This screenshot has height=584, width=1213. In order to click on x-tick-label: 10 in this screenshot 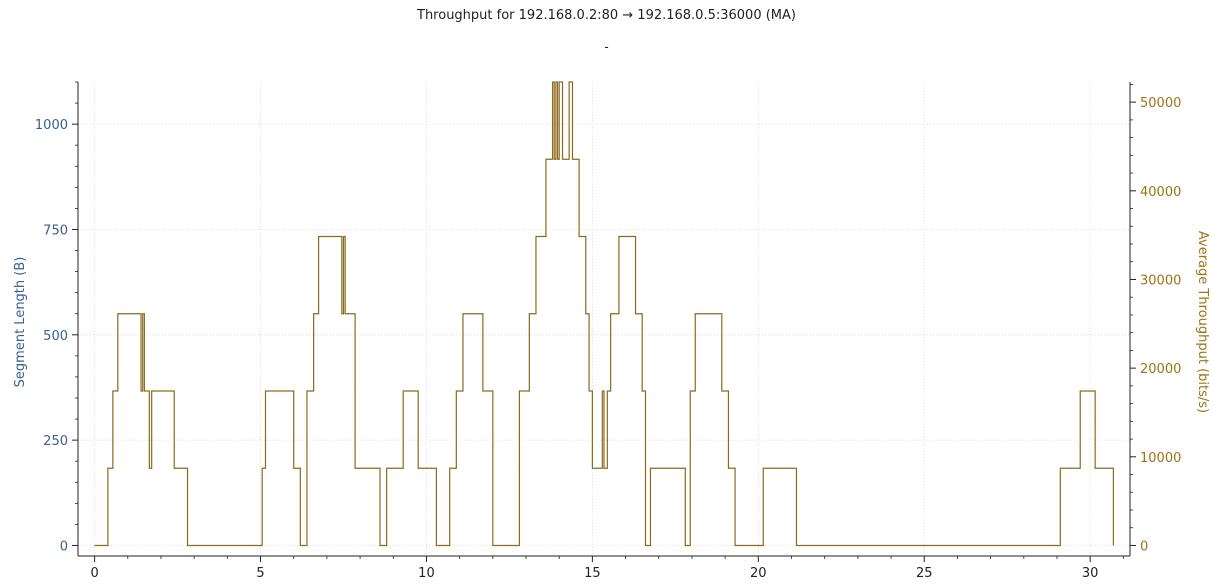, I will do `click(426, 573)`.